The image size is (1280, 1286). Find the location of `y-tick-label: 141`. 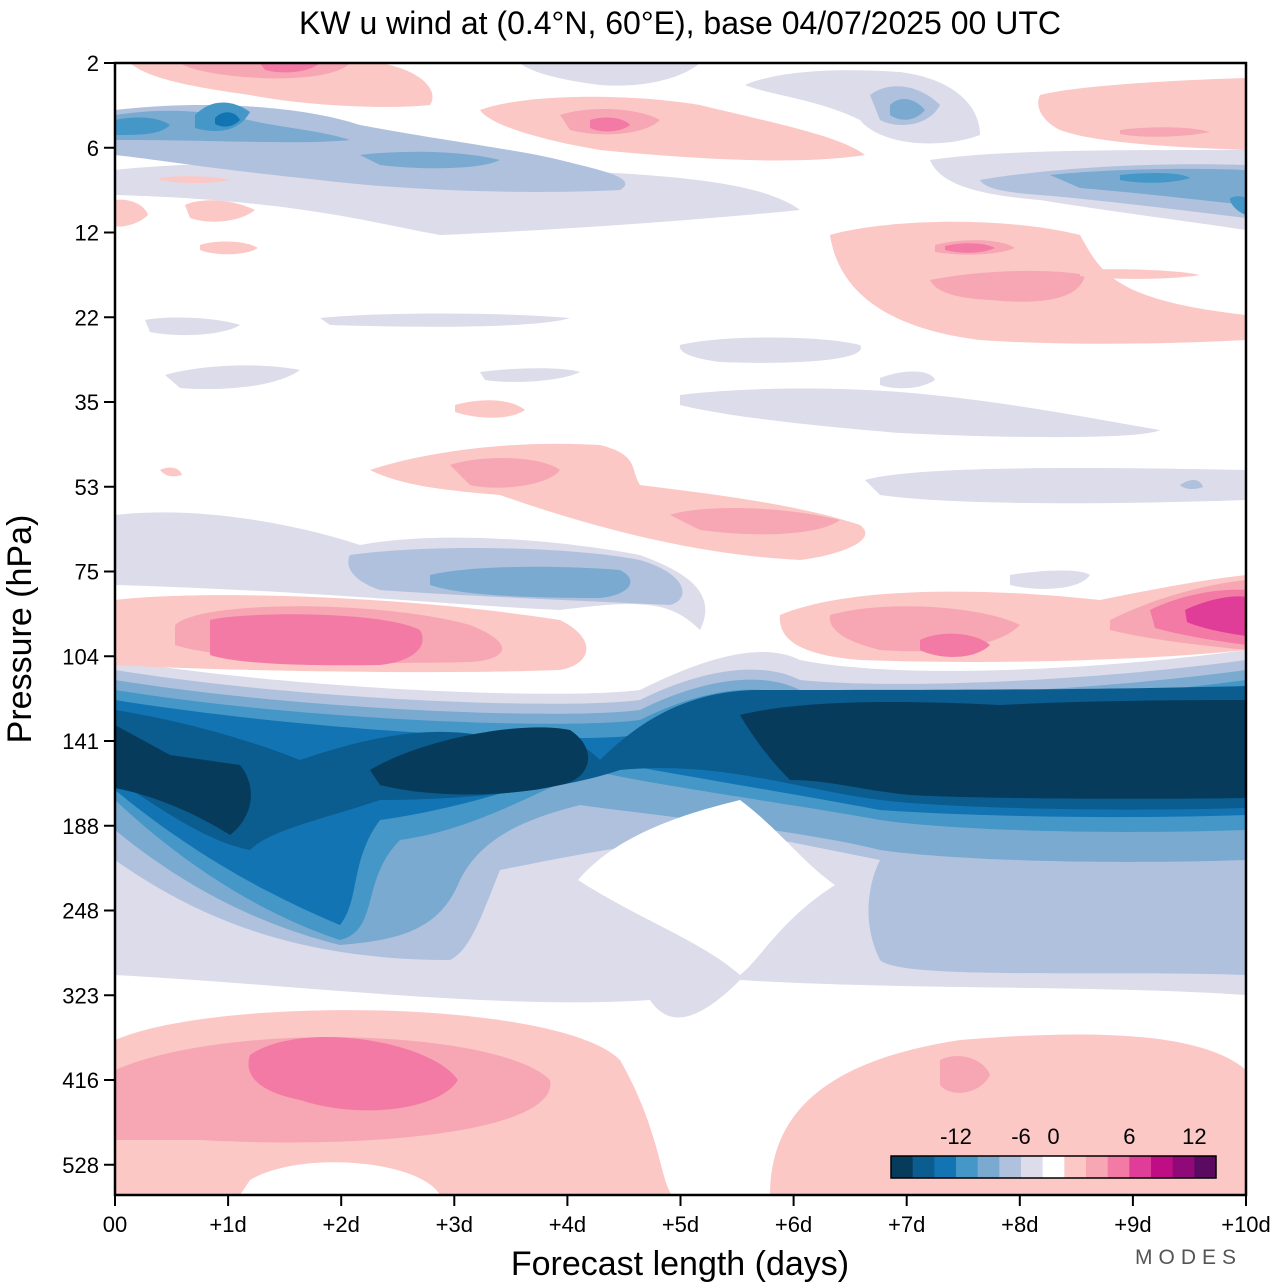

y-tick-label: 141 is located at coordinates (80, 741).